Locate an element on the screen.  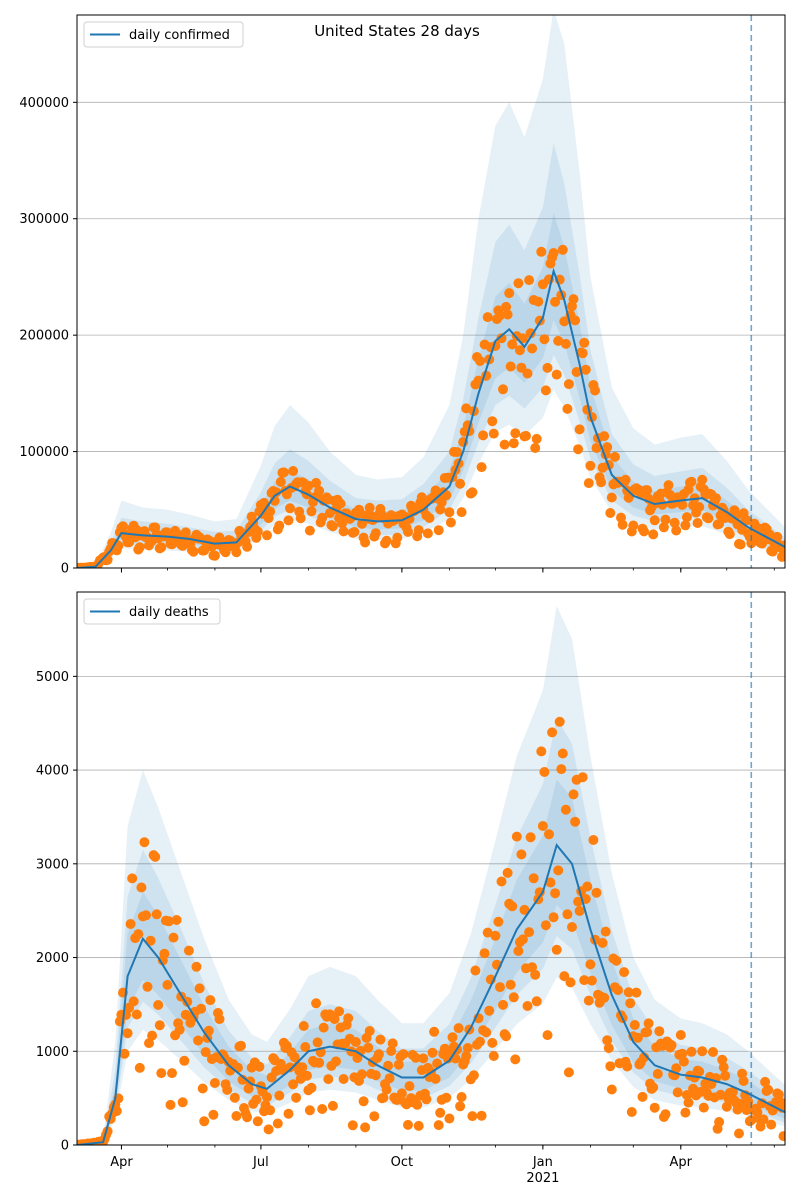
legend-label: daily deaths is located at coordinates (169, 612).